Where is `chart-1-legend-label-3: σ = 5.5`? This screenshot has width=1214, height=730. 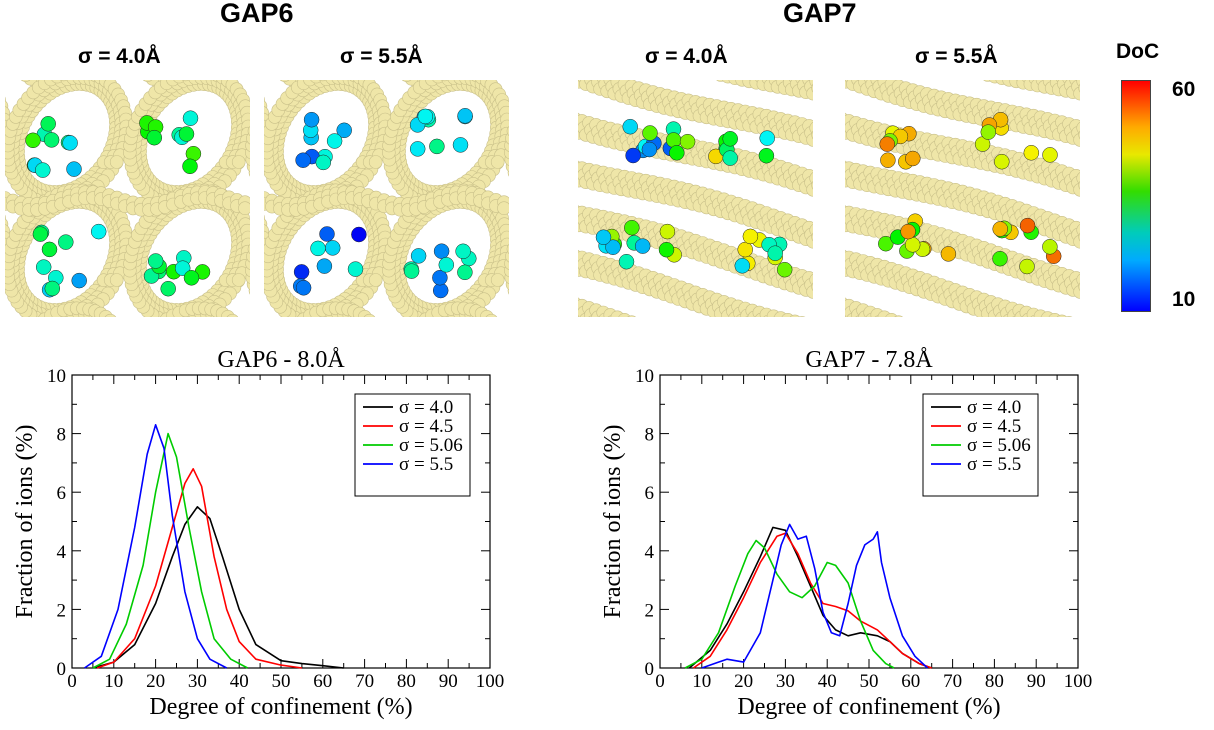
chart-1-legend-label-3: σ = 5.5 is located at coordinates (994, 464).